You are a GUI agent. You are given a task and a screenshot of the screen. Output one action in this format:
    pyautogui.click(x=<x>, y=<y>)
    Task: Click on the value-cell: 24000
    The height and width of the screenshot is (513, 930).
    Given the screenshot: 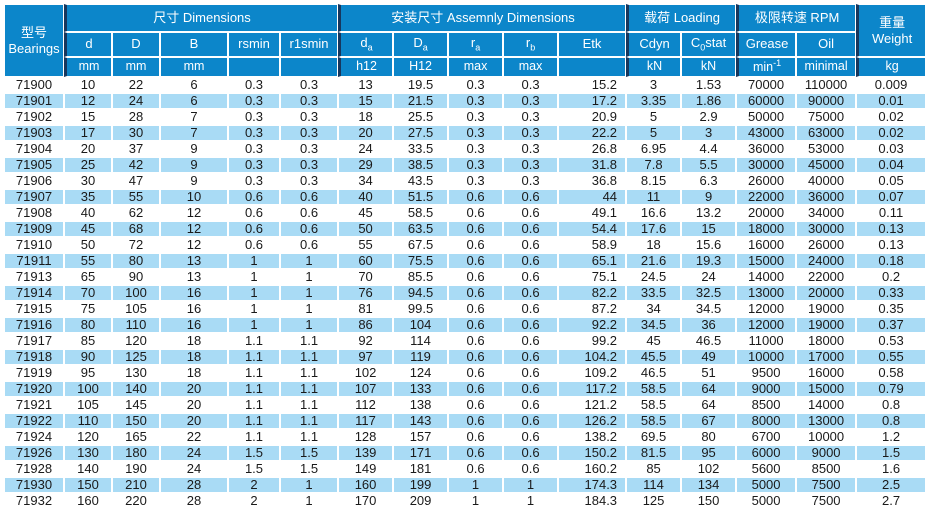 What is the action you would take?
    pyautogui.click(x=826, y=261)
    